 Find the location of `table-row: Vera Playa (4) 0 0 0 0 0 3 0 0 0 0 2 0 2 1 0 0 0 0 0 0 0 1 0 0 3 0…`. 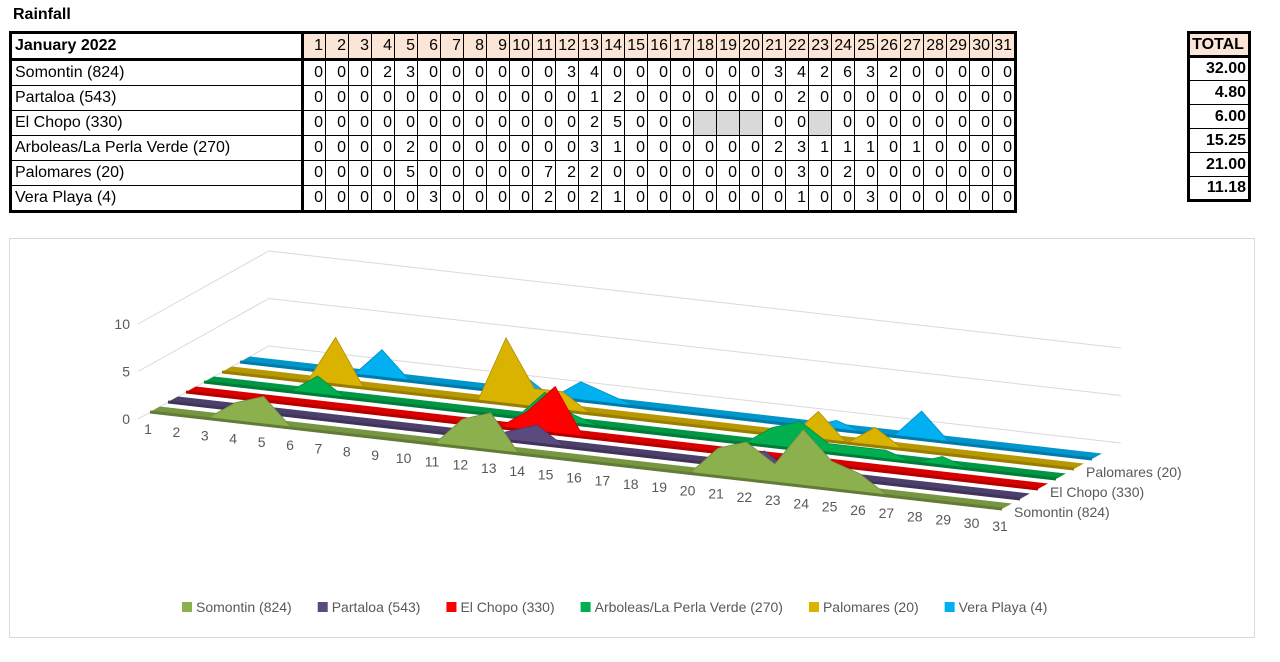

table-row: Vera Playa (4) 0 0 0 0 0 3 0 0 0 0 2 0 2 1 0 0 0 0 0 0 0 1 0 0 3 0… is located at coordinates (513, 198).